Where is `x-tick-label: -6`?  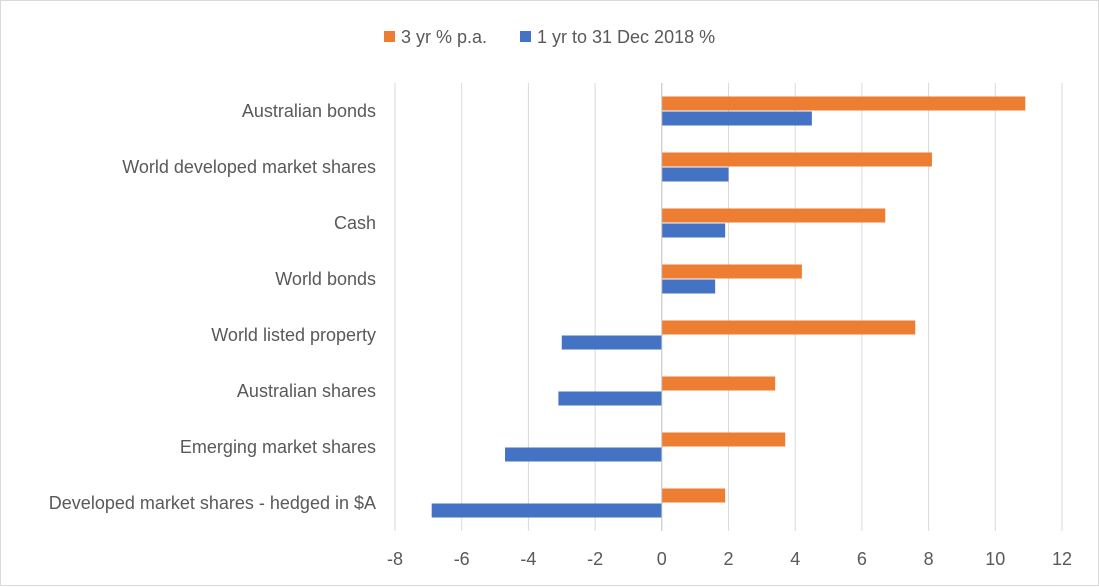
x-tick-label: -6 is located at coordinates (462, 559).